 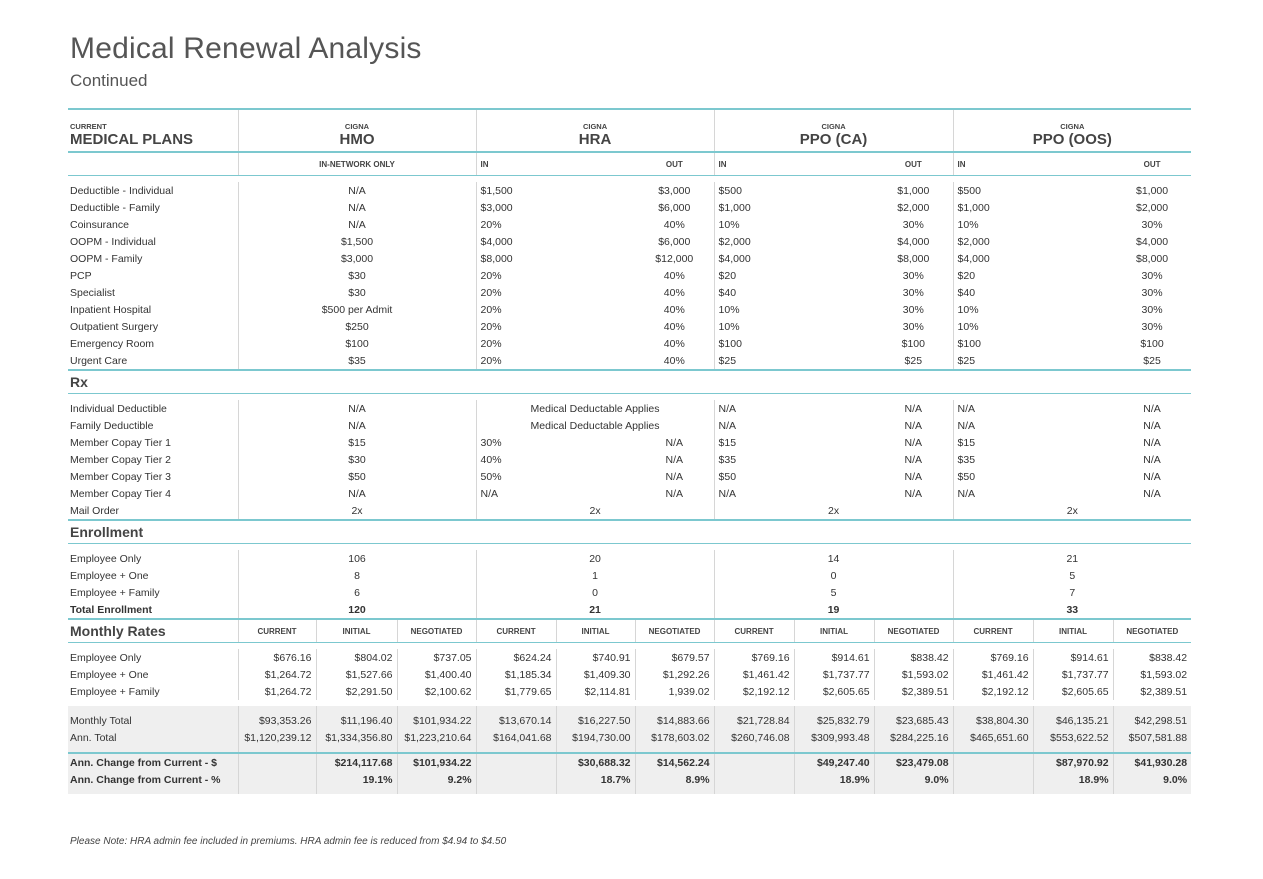 What do you see at coordinates (674, 691) in the screenshot?
I see `rate-value: 1,939.02` at bounding box center [674, 691].